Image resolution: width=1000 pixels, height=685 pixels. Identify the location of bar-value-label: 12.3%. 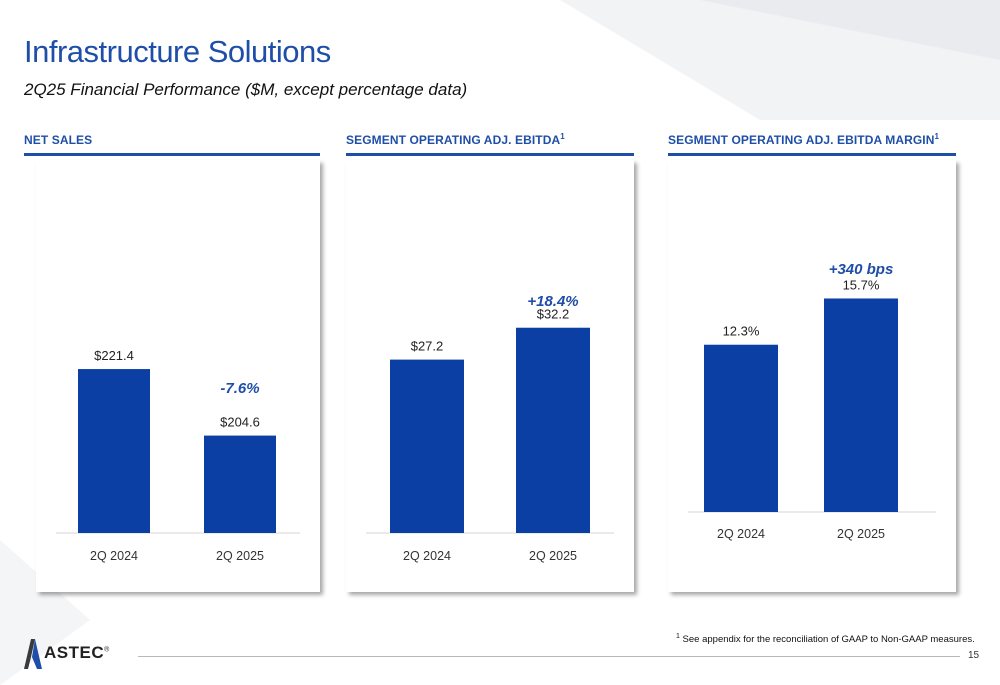
(741, 331).